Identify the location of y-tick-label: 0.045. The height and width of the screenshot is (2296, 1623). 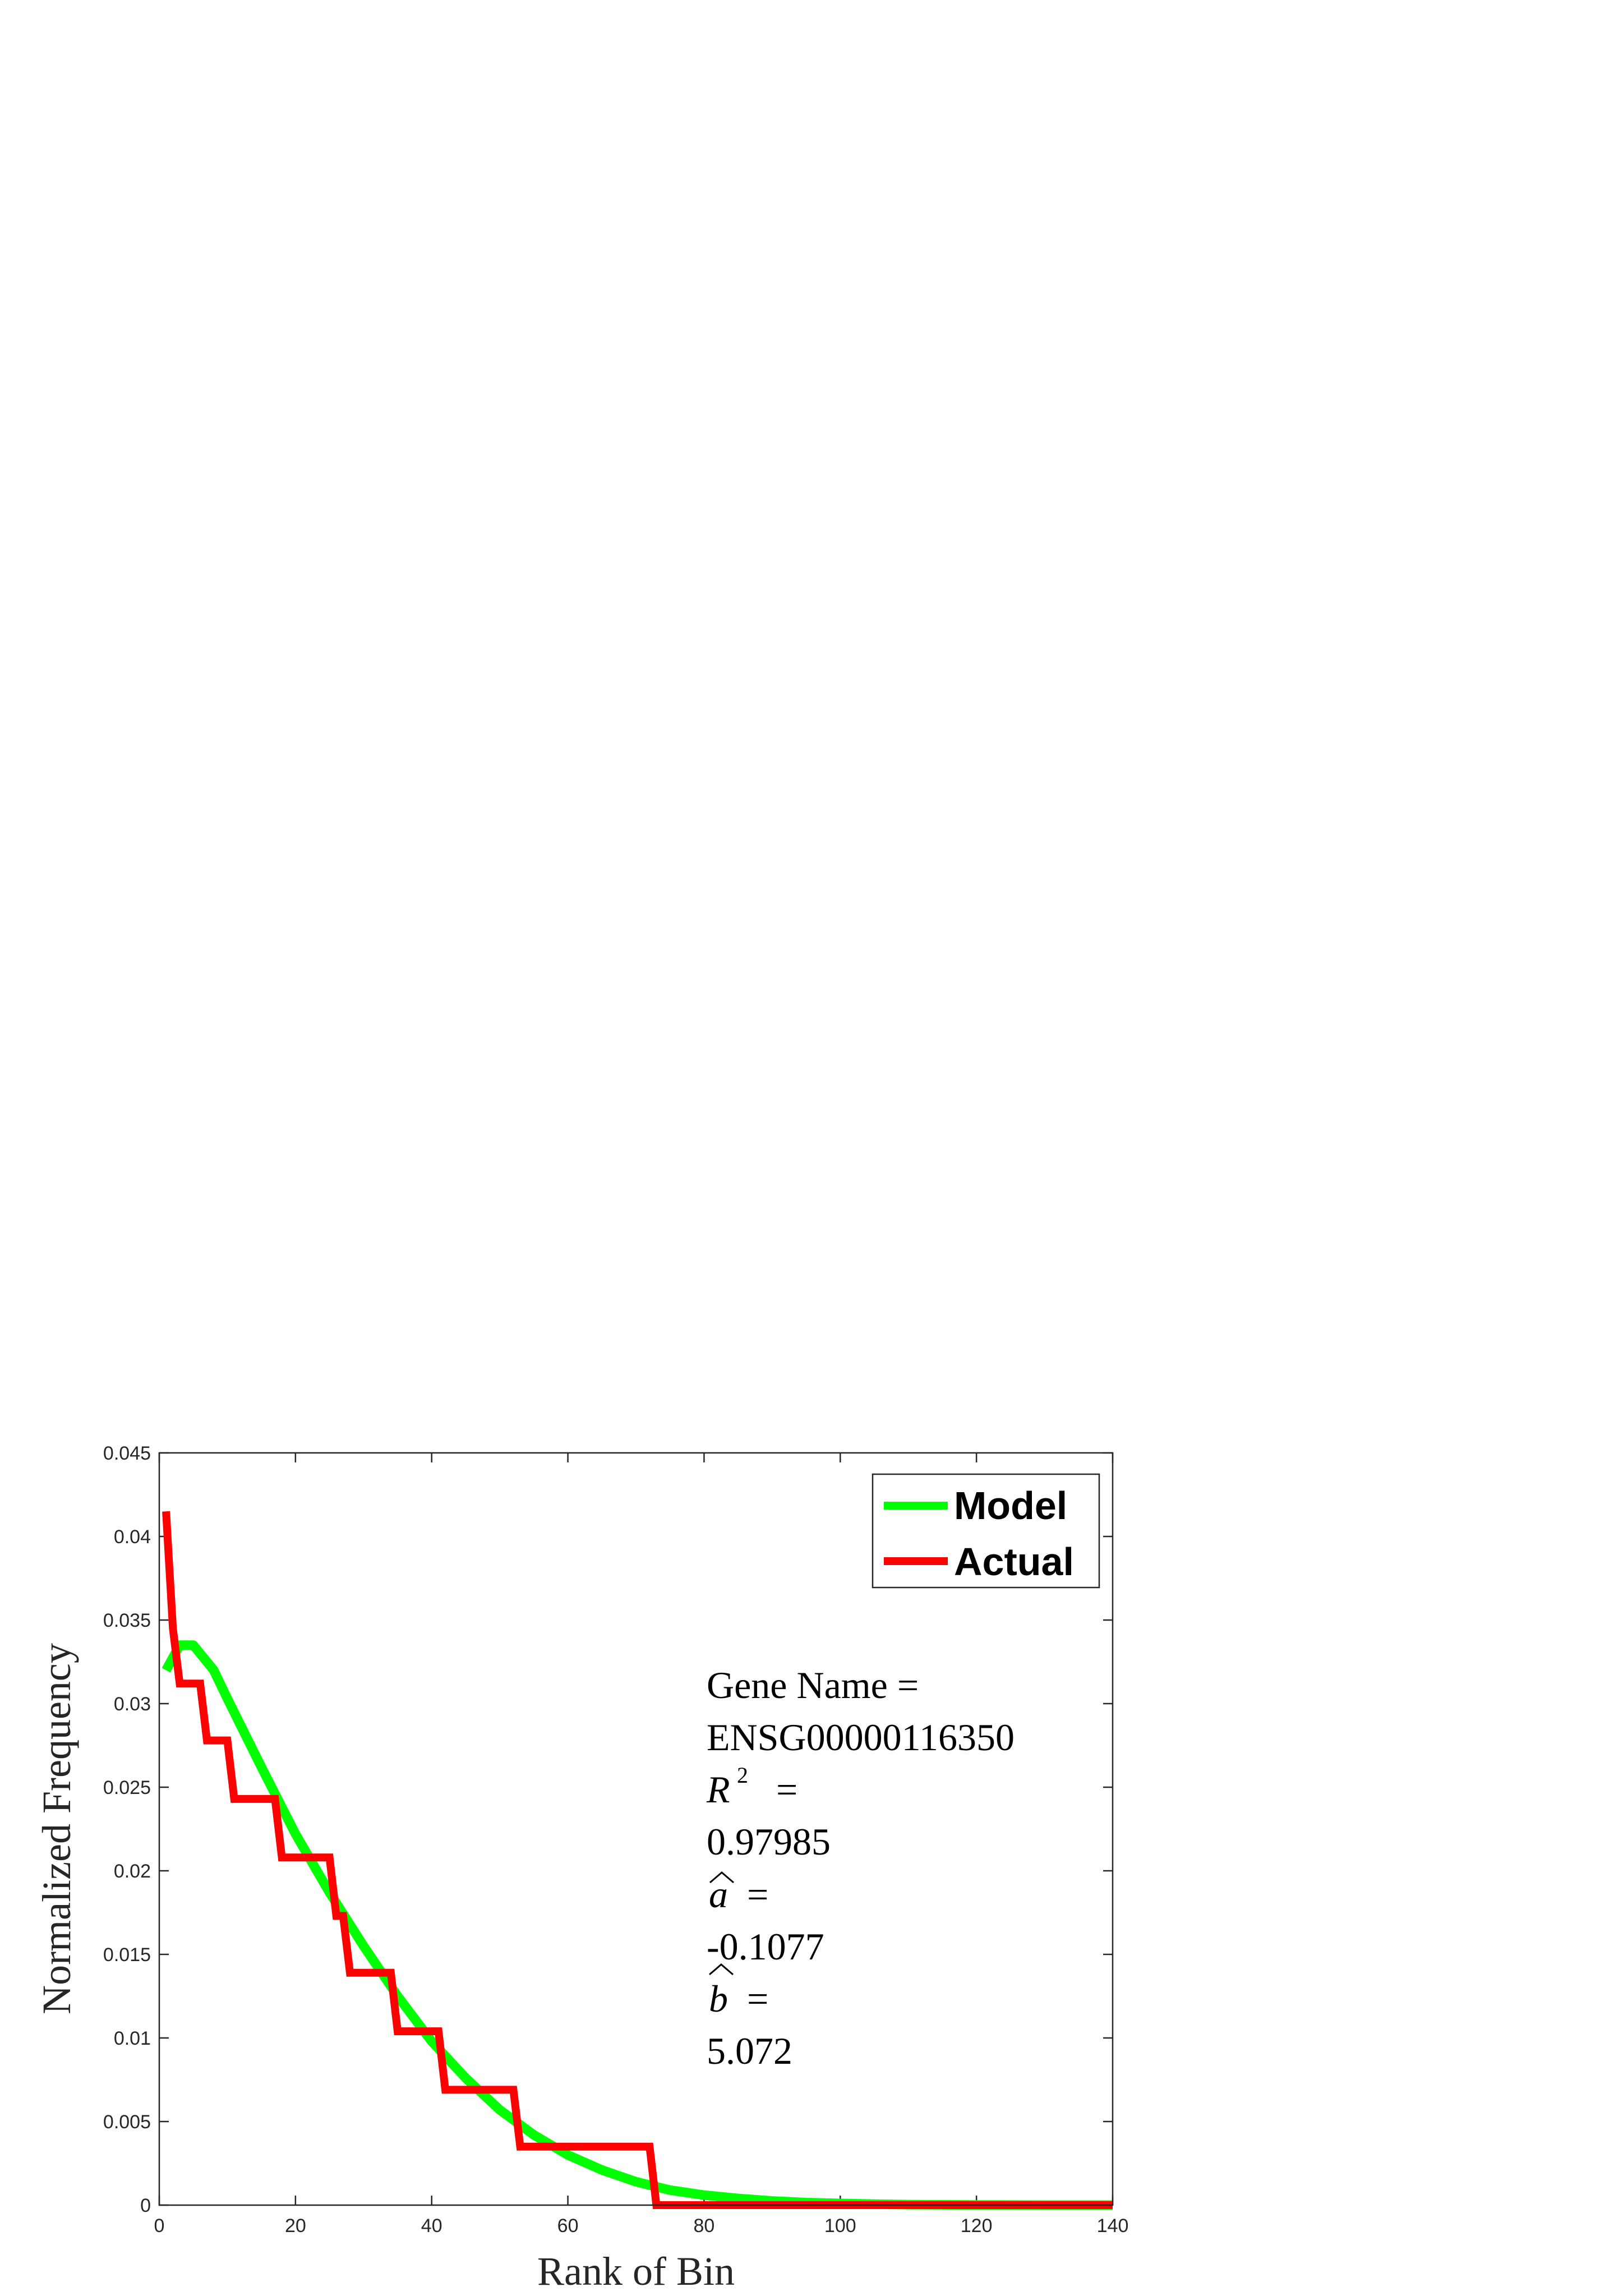
(127, 1453).